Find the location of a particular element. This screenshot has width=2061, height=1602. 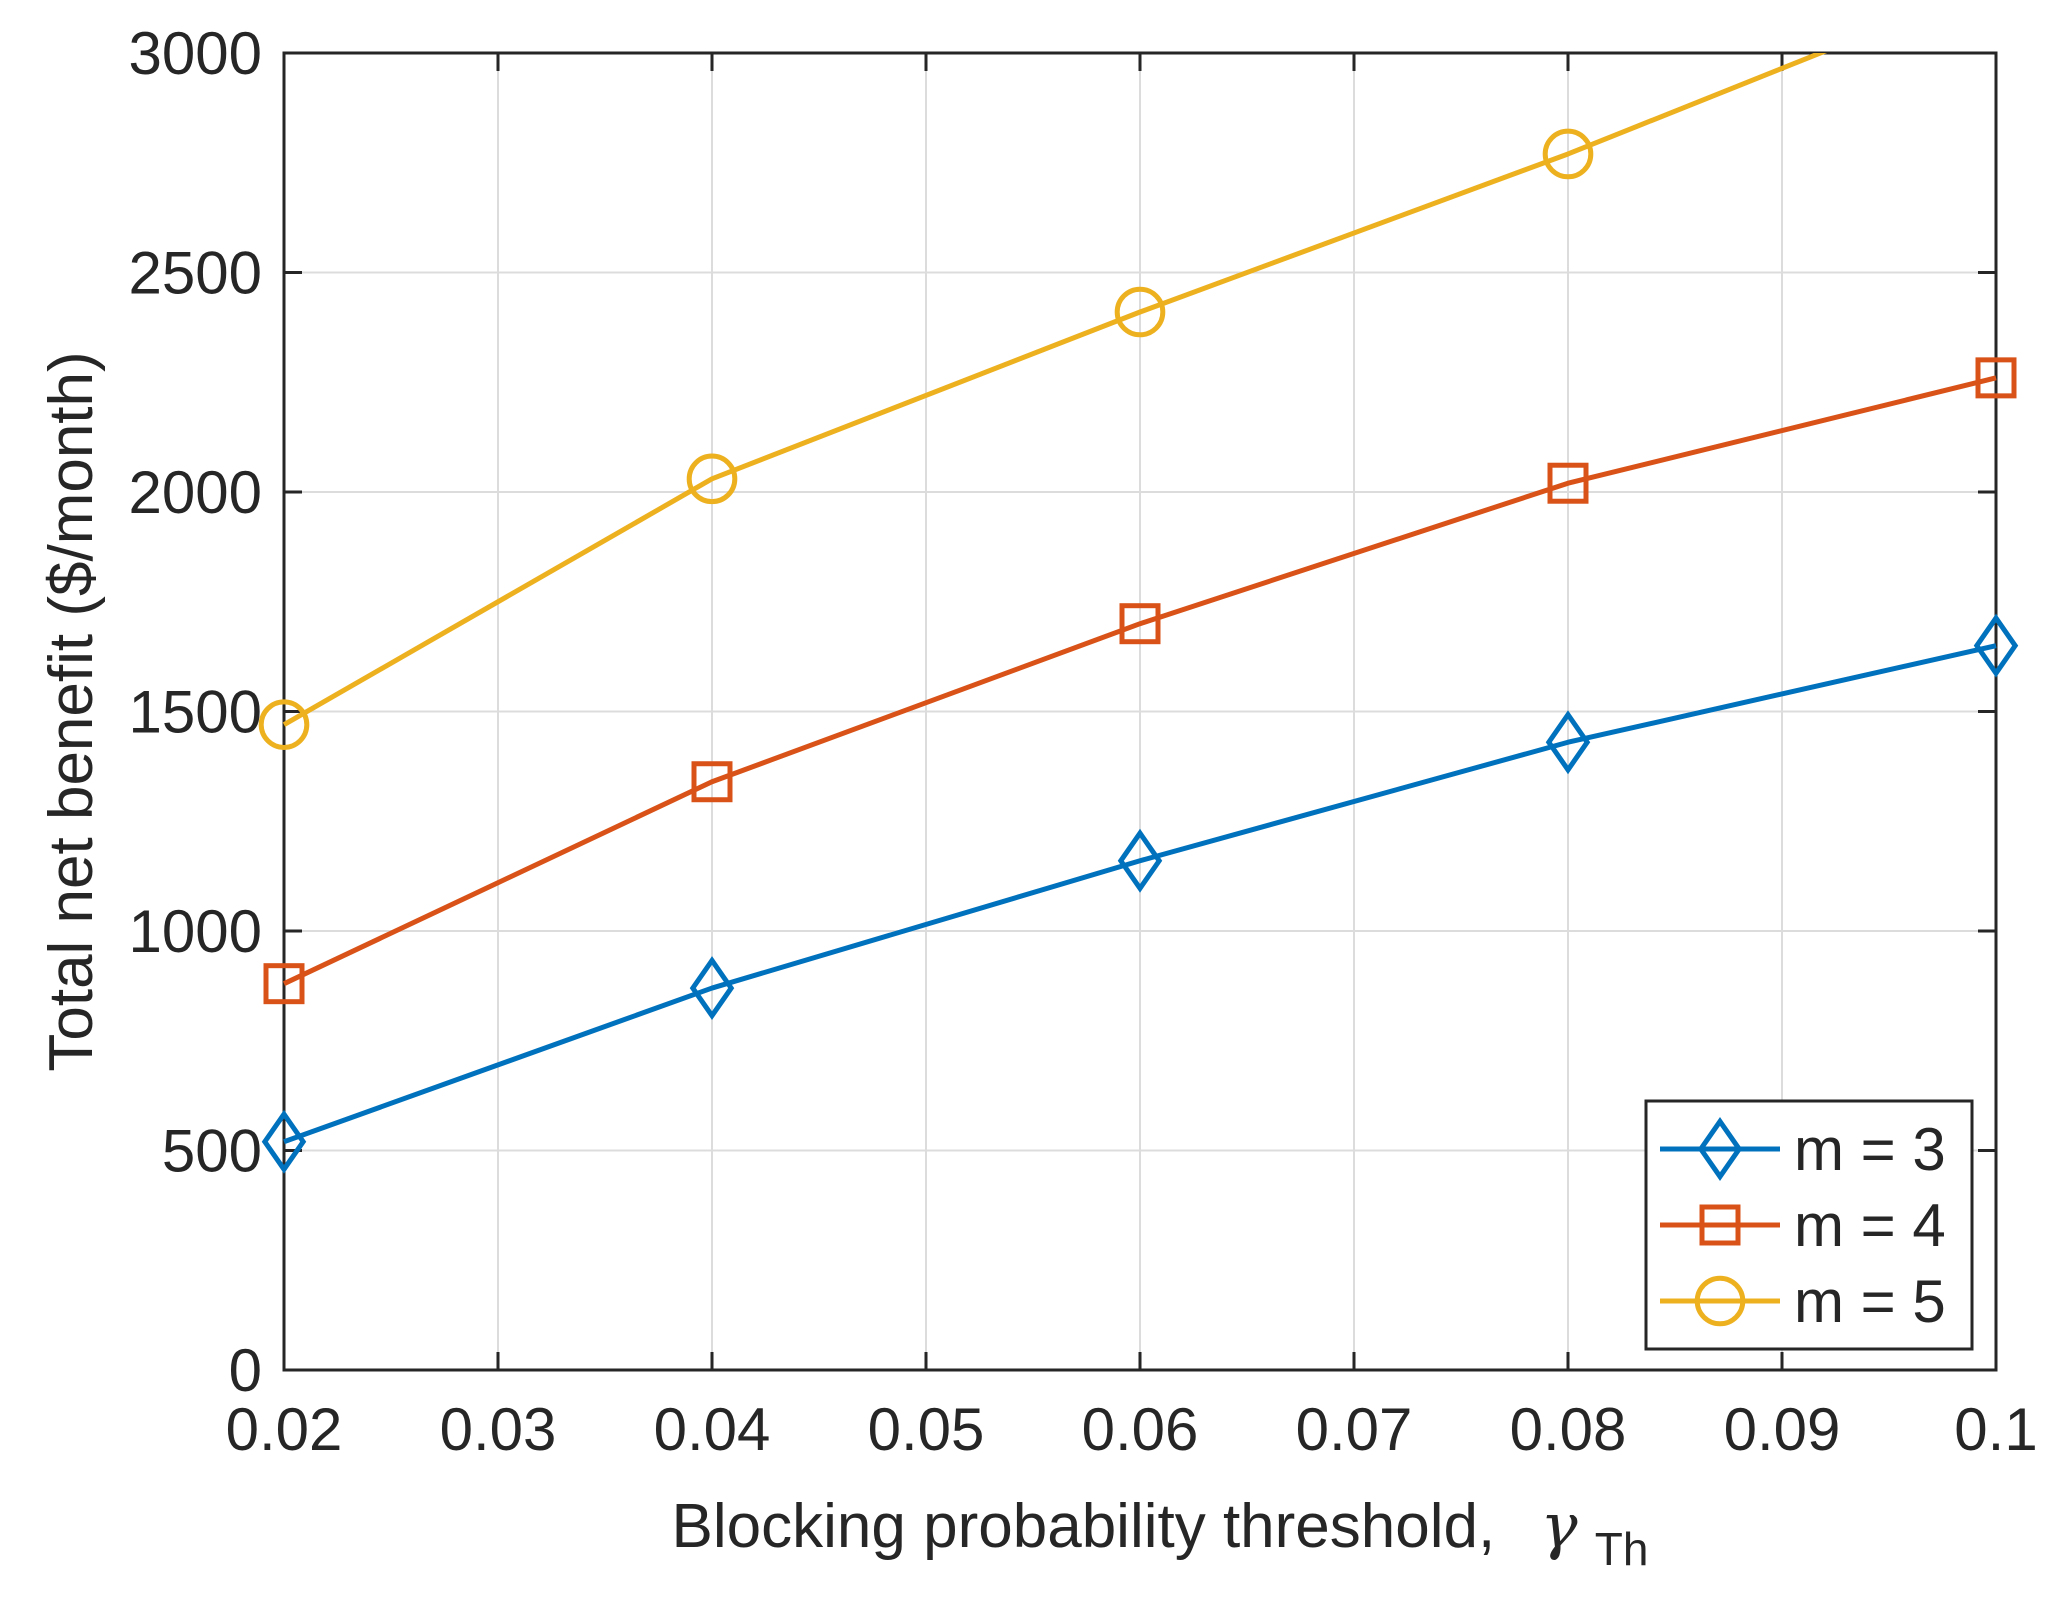

y-tick-label: 500 is located at coordinates (212, 1151).